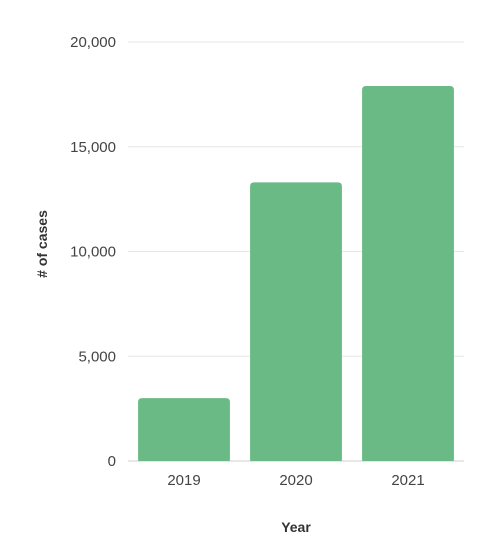 The height and width of the screenshot is (545, 484). I want to click on x-tick-label: 2021, so click(407, 480).